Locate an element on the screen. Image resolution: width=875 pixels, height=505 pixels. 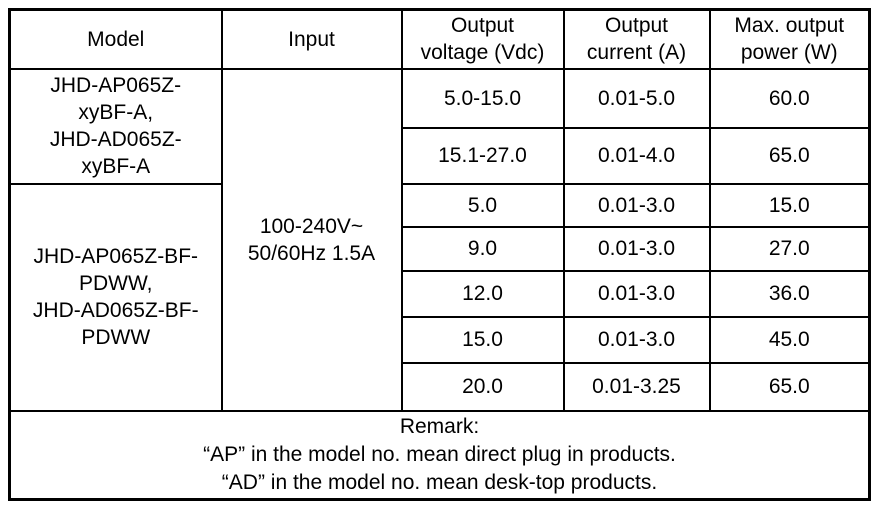
input-cell: 100-240V~ 50/60Hz 1.5A is located at coordinates (311, 239).